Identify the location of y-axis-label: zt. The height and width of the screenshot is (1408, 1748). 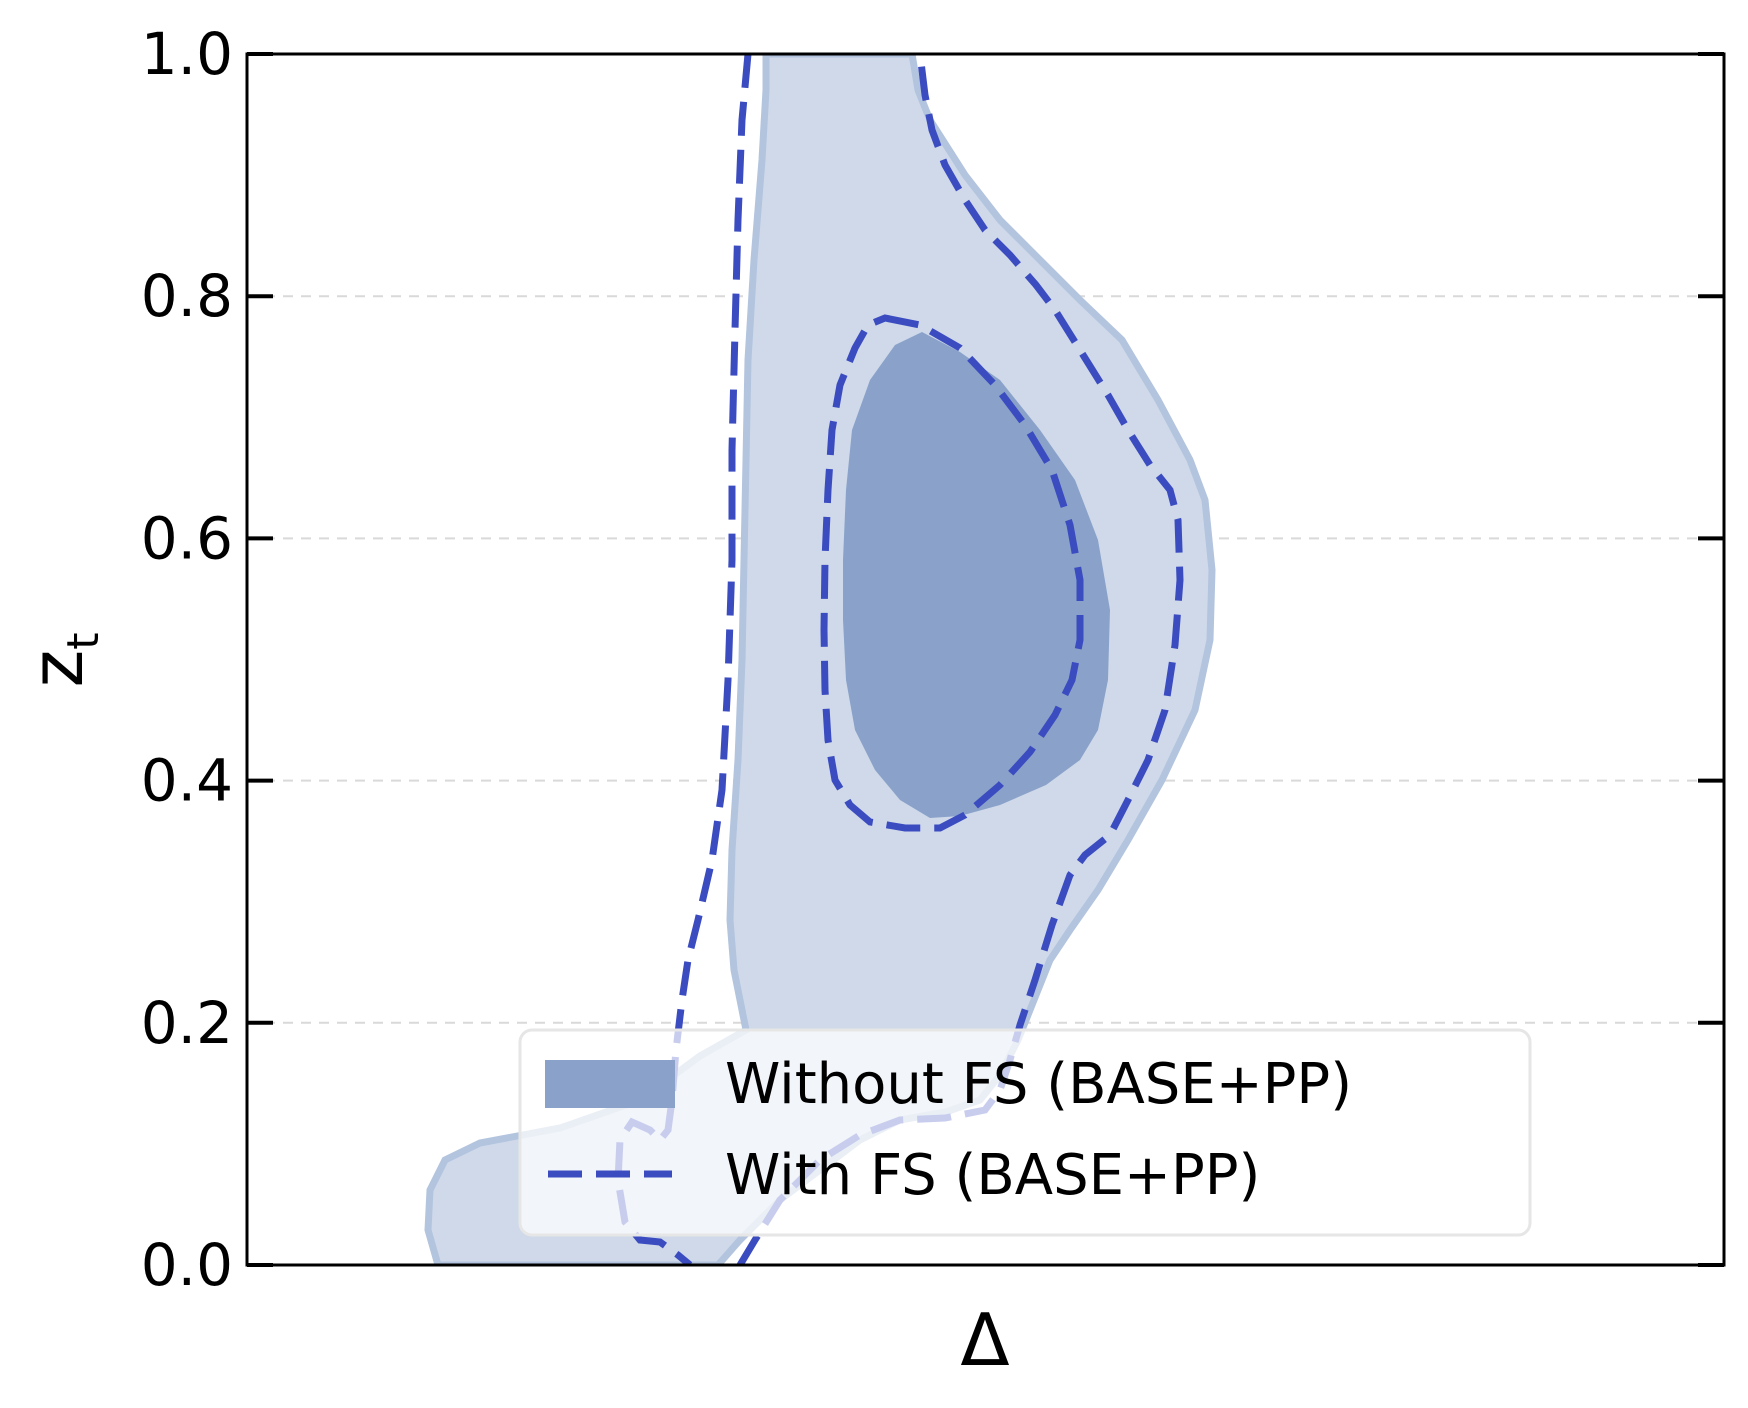
(62, 659).